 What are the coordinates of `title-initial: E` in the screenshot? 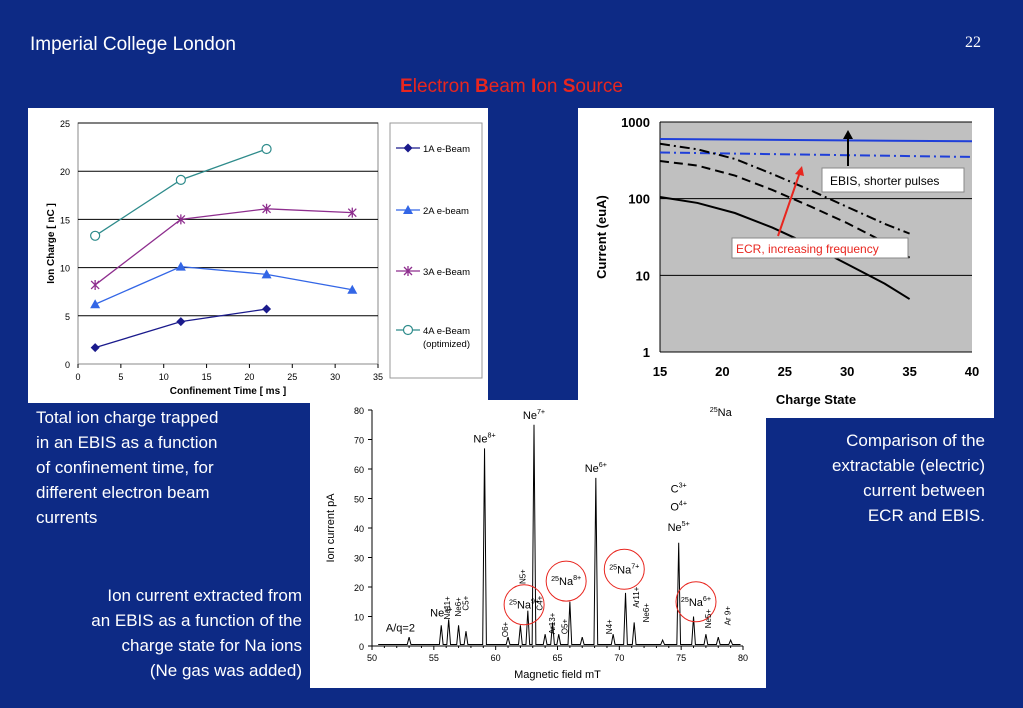 It's located at (406, 86).